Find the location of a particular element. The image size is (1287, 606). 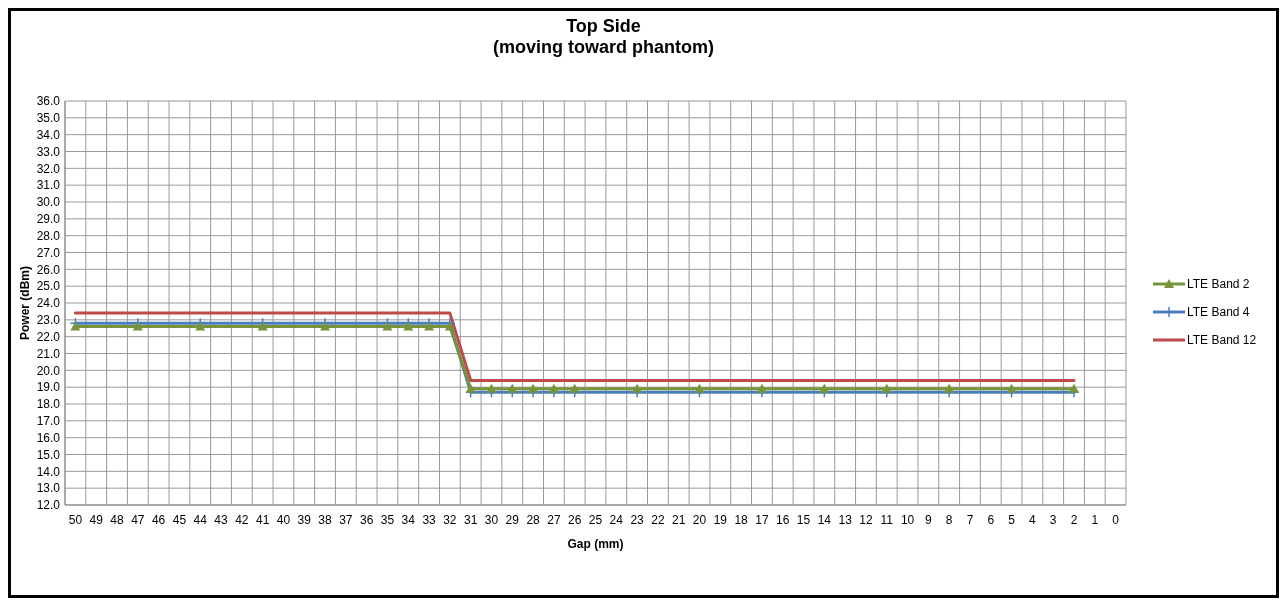

x-tick-label: 39 is located at coordinates (304, 520).